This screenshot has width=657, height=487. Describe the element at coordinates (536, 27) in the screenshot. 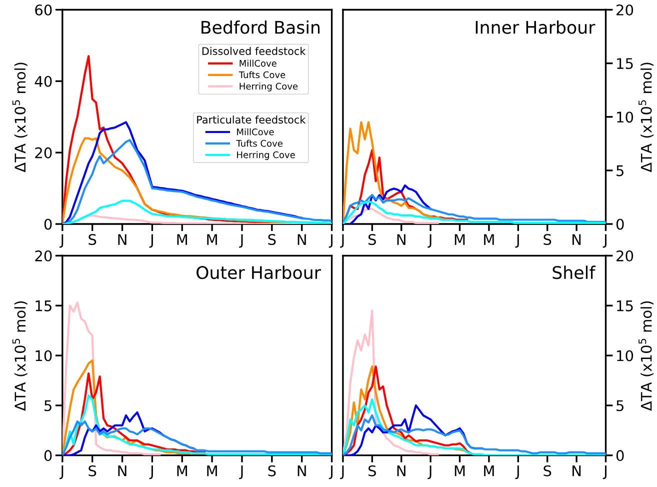

I see `text: Inner Harbour` at that location.